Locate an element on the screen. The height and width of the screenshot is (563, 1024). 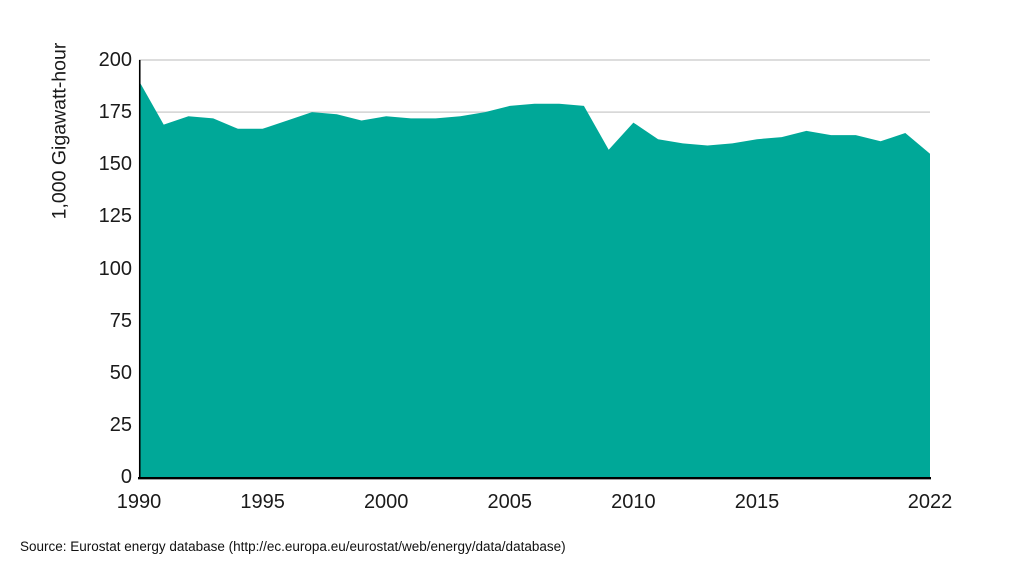
x-tick-label-1995: 1995 is located at coordinates (262, 502).